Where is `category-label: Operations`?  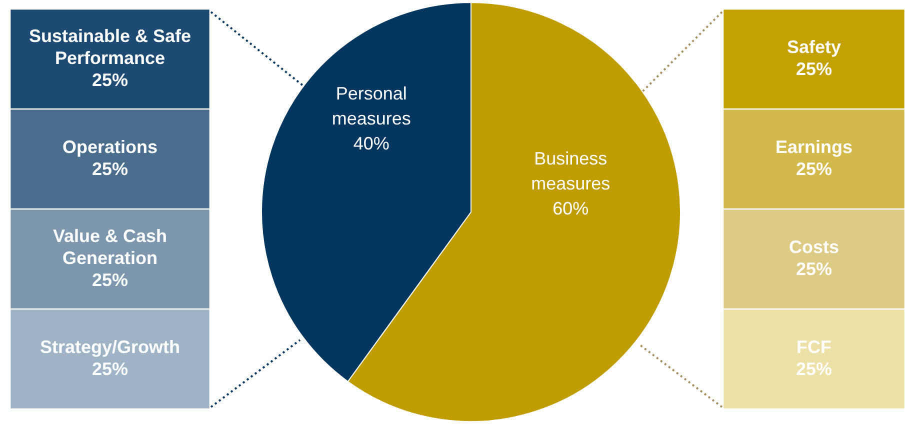 category-label: Operations is located at coordinates (110, 146).